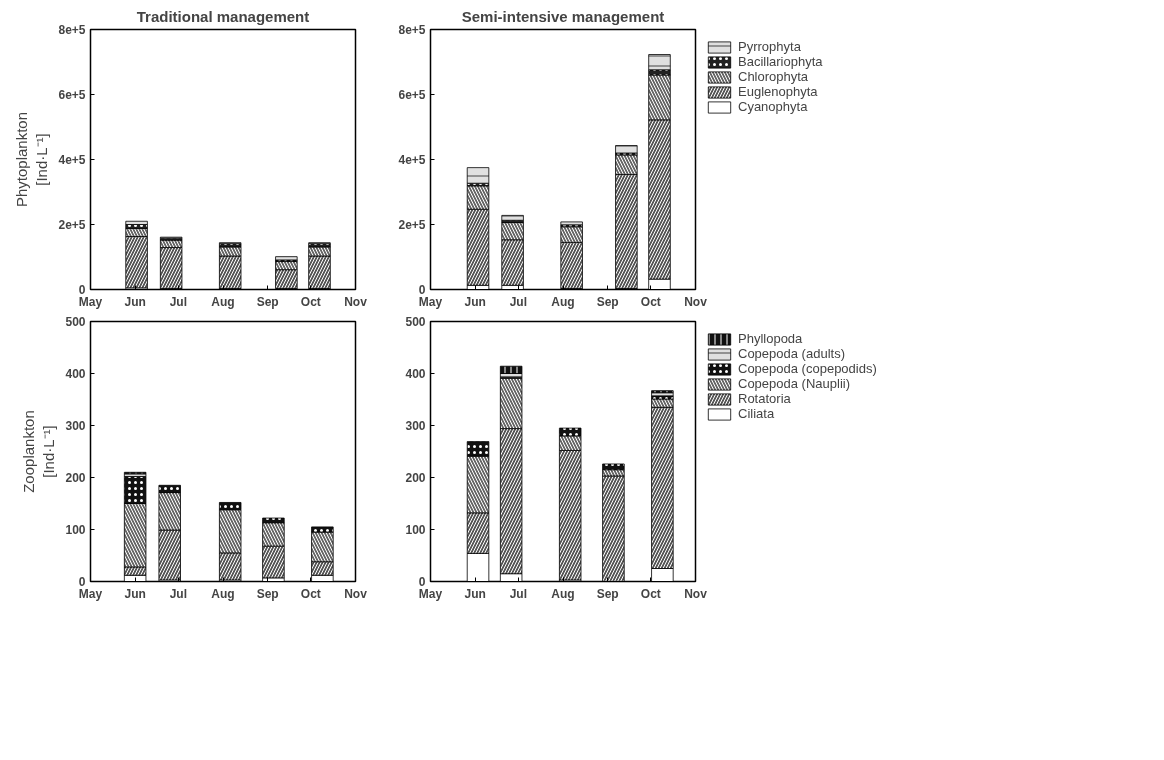 The width and height of the screenshot is (1164, 760). What do you see at coordinates (32, 159) in the screenshot?
I see `y-axis-title: Phytoplankton [Ind·L⁻¹]` at bounding box center [32, 159].